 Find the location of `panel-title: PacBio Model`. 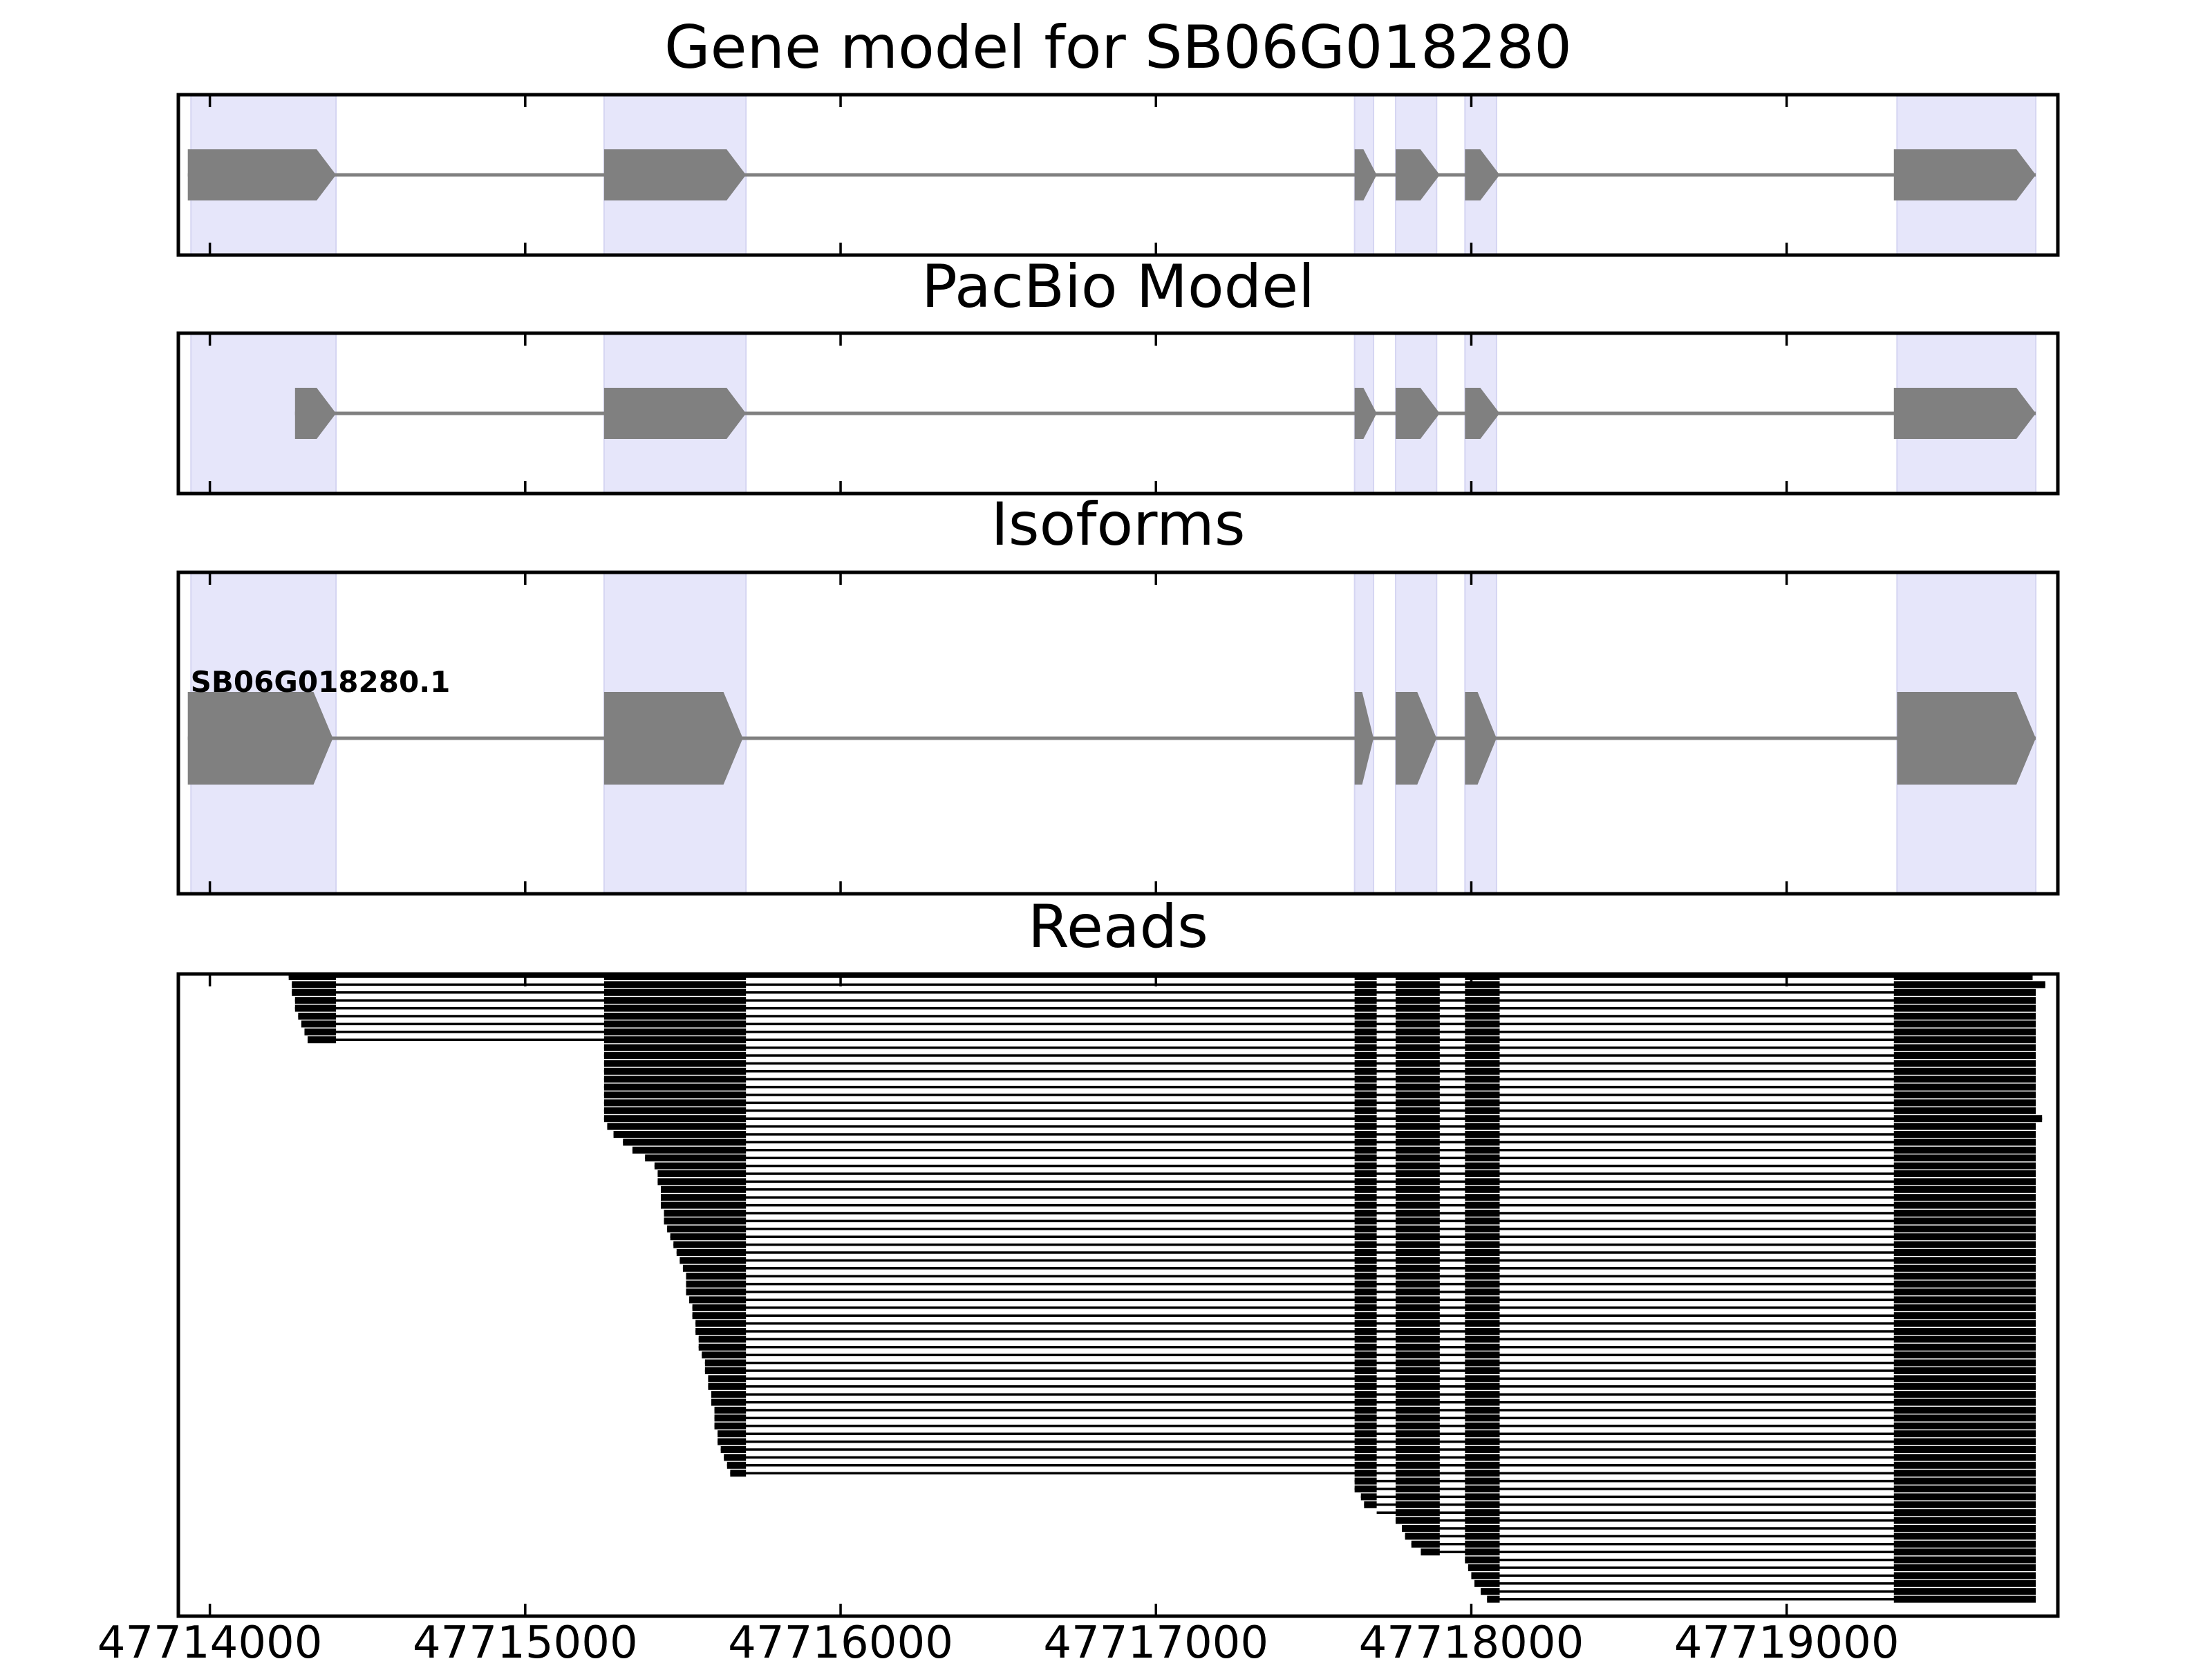

panel-title: PacBio Model is located at coordinates (1118, 286).